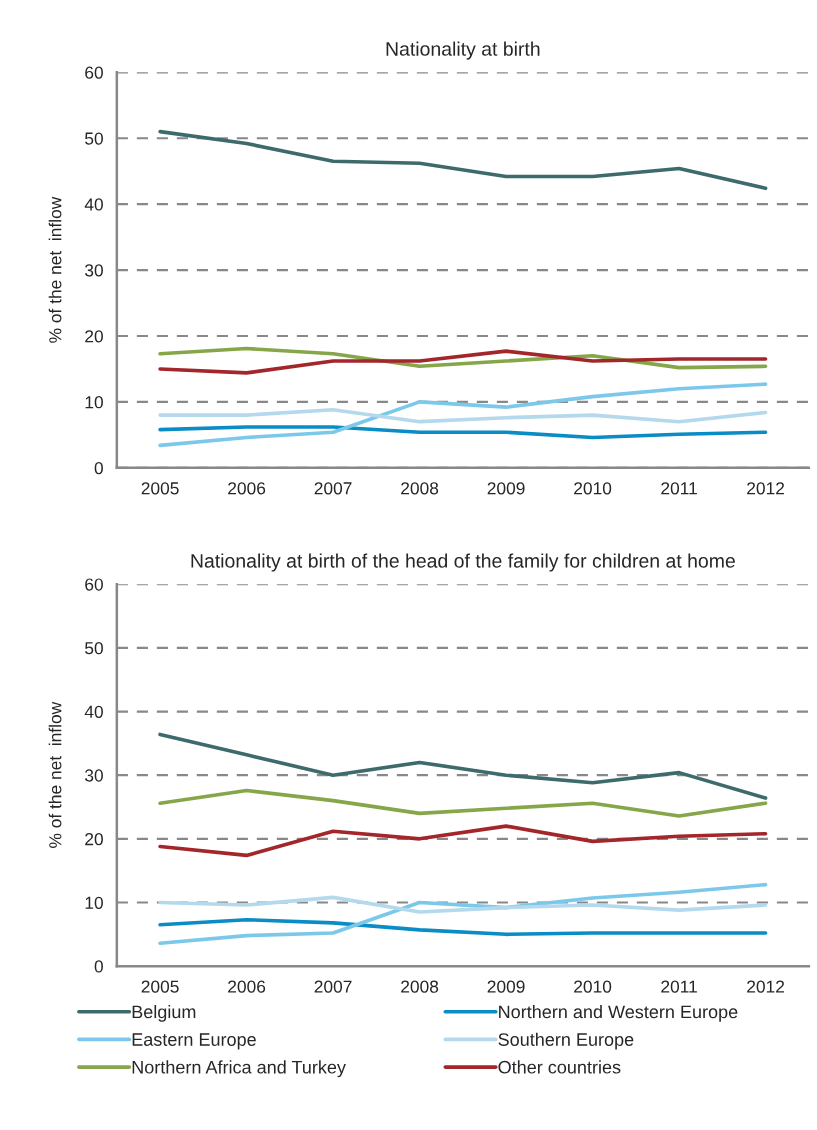  Describe the element at coordinates (194, 1041) in the screenshot. I see `legend-label: Eastern Europe` at that location.